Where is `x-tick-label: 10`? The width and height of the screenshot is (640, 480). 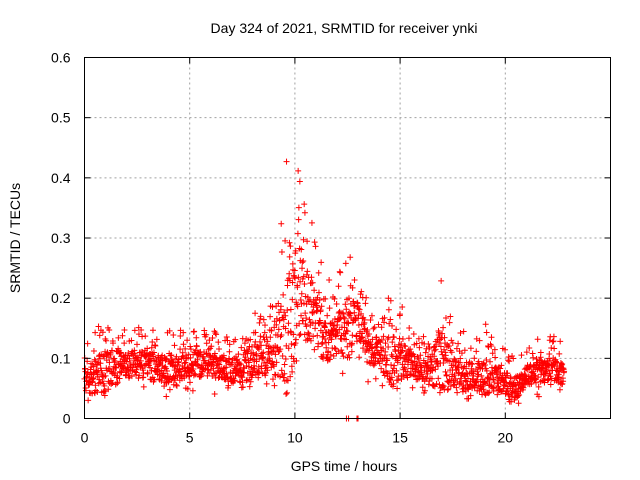 x-tick-label: 10 is located at coordinates (295, 438).